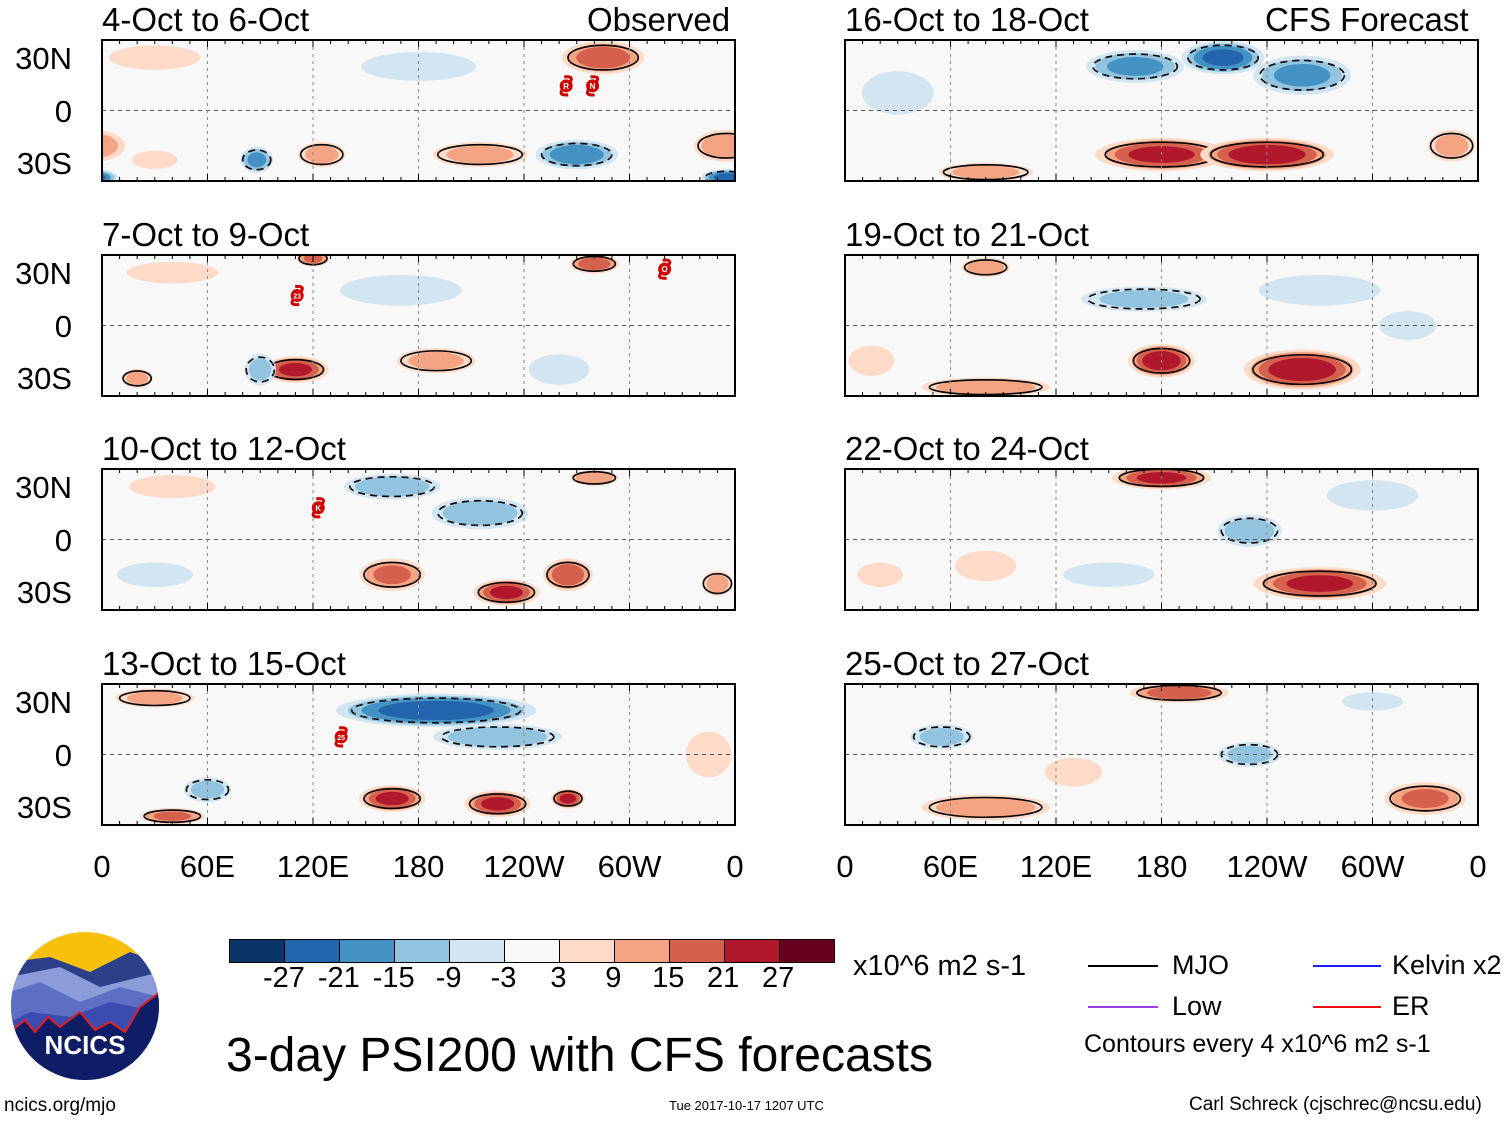 This screenshot has height=1121, width=1510. I want to click on colorbar-tick-label: 15, so click(668, 978).